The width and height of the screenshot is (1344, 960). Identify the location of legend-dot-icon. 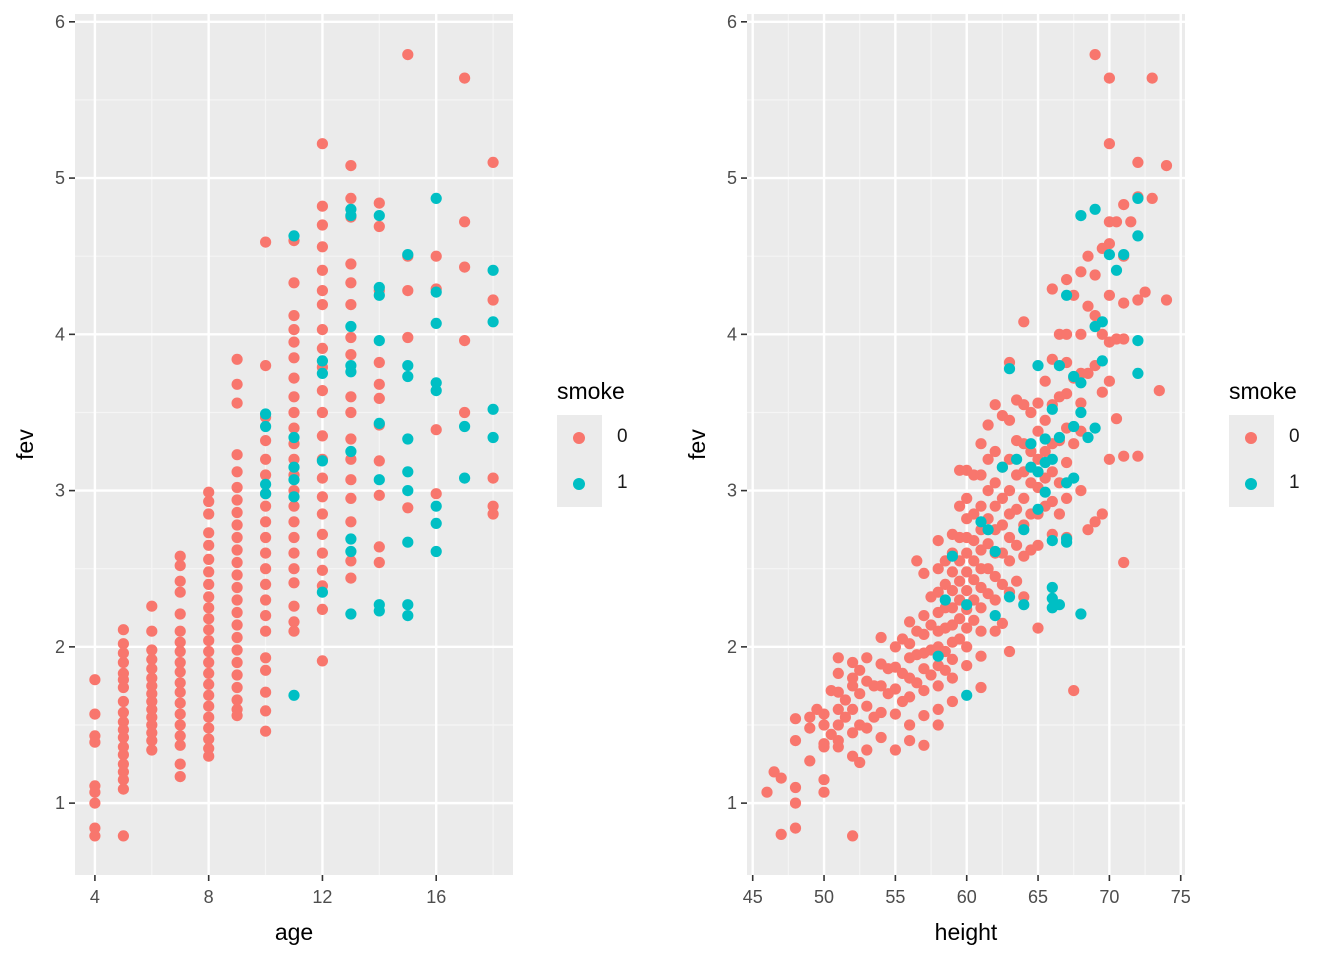
(1251, 484).